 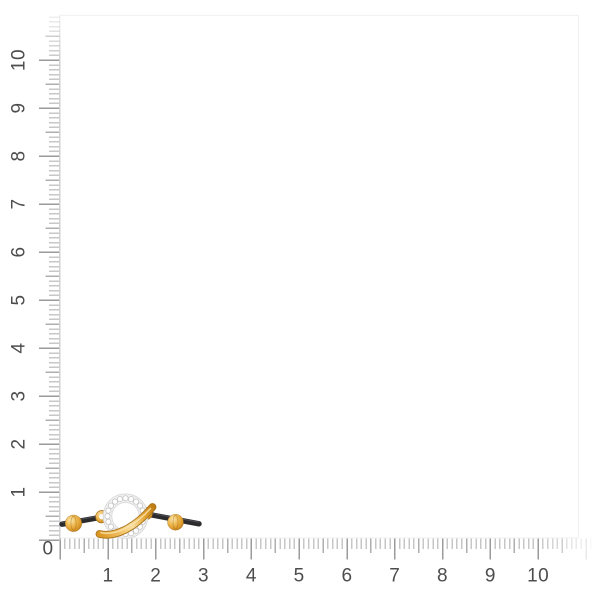 What do you see at coordinates (73, 523) in the screenshot?
I see `gold-bead-left` at bounding box center [73, 523].